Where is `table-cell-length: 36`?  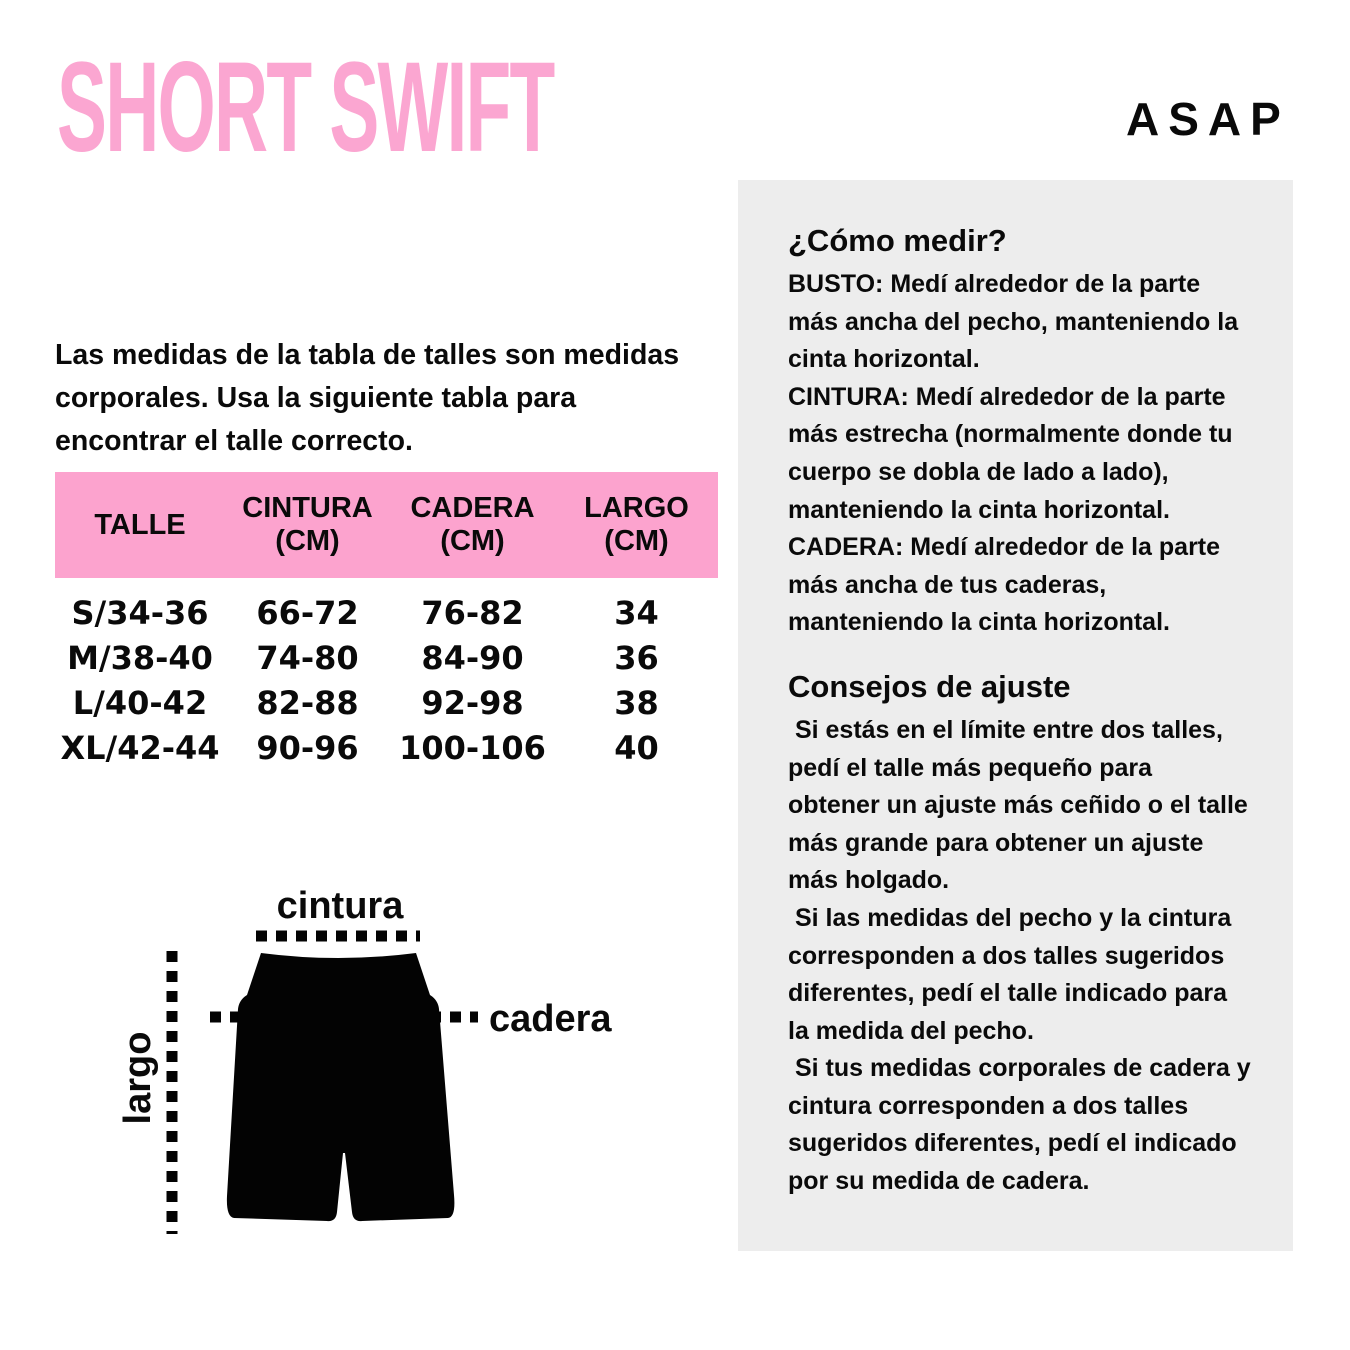 table-cell-length: 36 is located at coordinates (636, 657).